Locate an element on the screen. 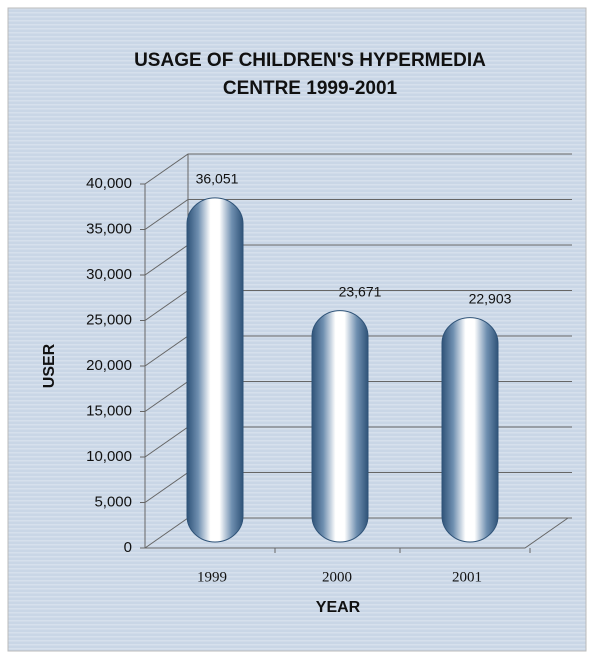 This screenshot has width=594, height=659. x-tick-label: 2000 is located at coordinates (337, 577).